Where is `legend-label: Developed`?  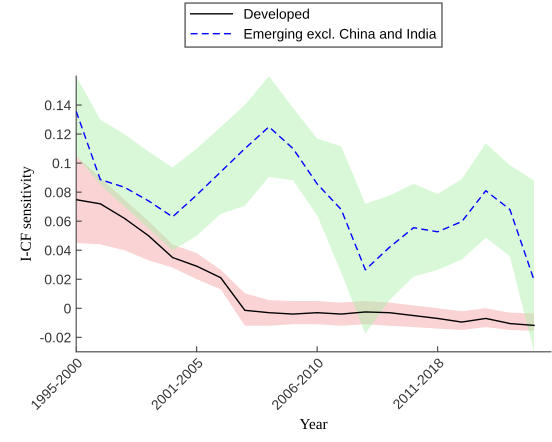
legend-label: Developed is located at coordinates (276, 15).